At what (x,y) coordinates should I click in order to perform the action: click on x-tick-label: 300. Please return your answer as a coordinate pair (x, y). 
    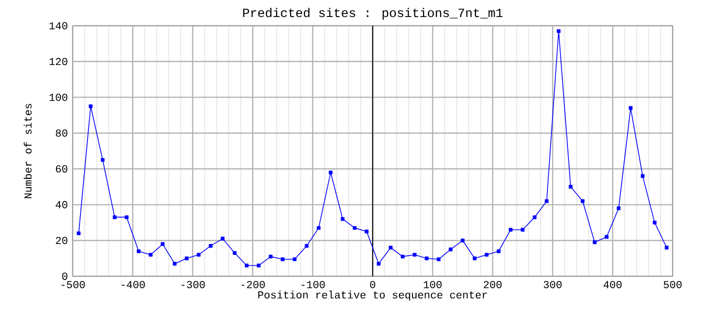
    Looking at the image, I should click on (553, 284).